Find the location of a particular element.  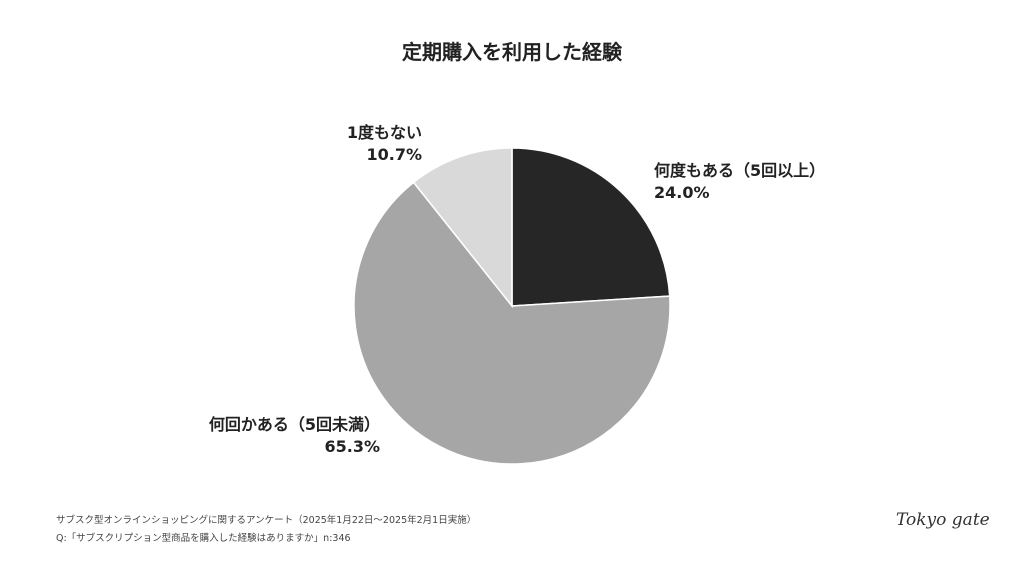

slice-label-several-times-name: 何回かある（5回未満） is located at coordinates (294, 424).